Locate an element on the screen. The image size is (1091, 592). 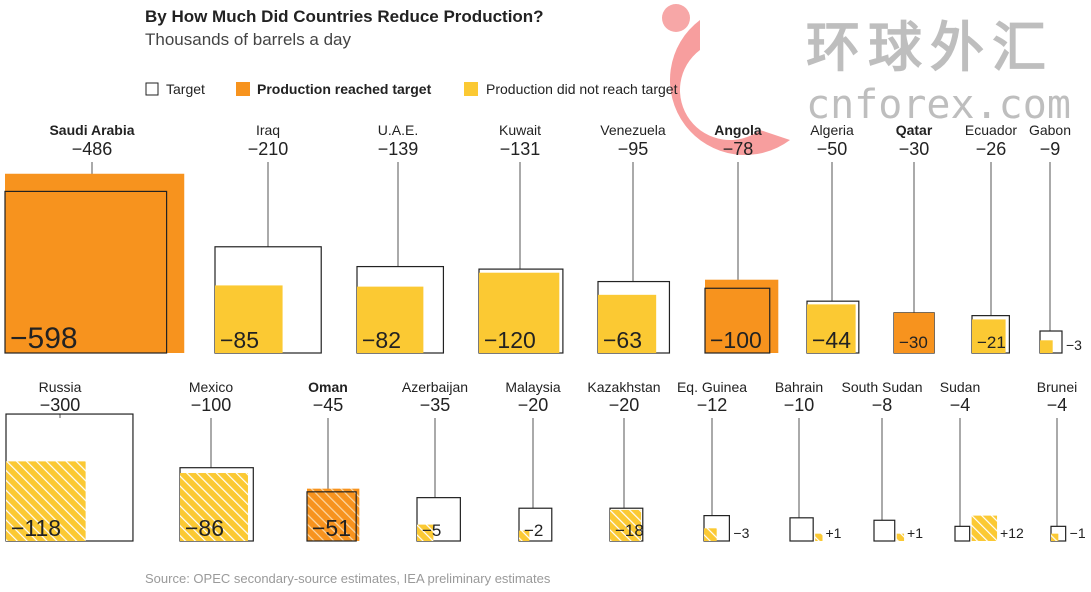
target-value: −10 is located at coordinates (799, 405).